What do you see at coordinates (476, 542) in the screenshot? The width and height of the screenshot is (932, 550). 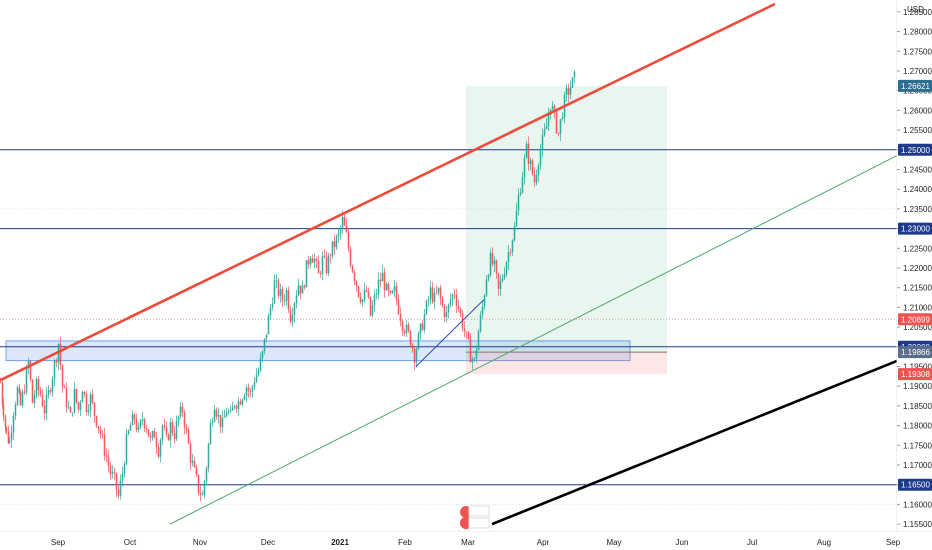 I see `x-axis: Sep Oct Nov Dec 2021 Feb Mar Apr May Jun Jul Aug Sep` at bounding box center [476, 542].